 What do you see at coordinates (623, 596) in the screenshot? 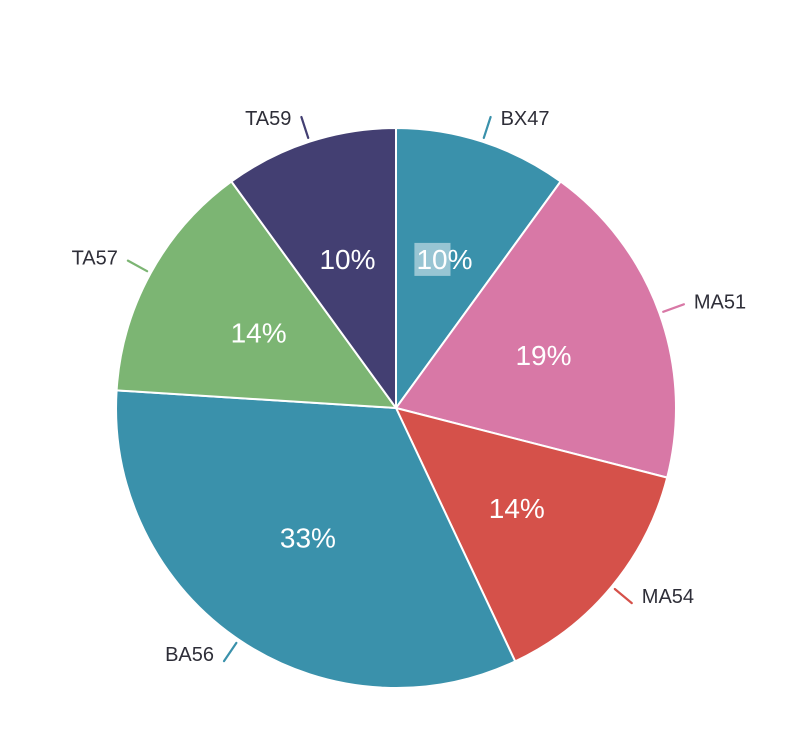
I see `label-tick-MA54` at bounding box center [623, 596].